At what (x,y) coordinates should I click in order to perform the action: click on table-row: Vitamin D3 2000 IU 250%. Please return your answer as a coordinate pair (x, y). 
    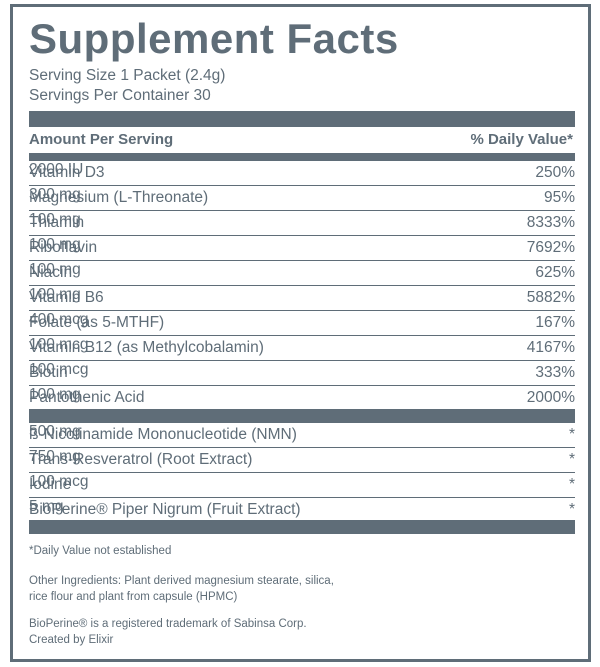
    Looking at the image, I should click on (302, 173).